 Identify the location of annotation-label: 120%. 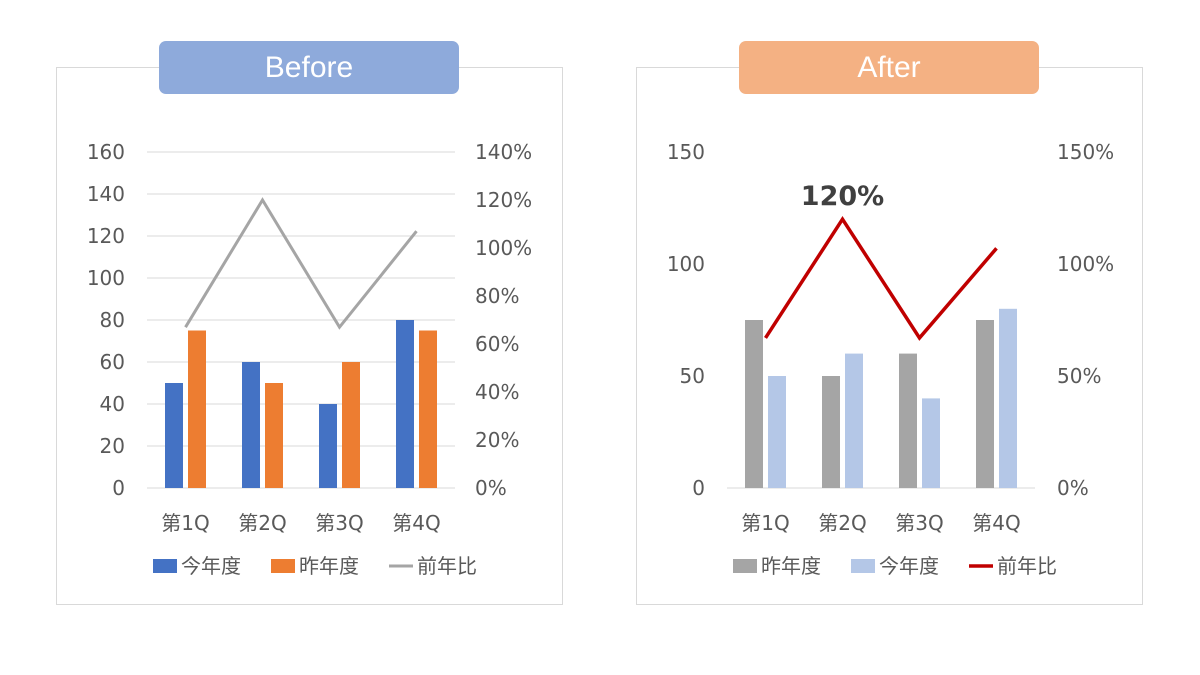
(842, 196).